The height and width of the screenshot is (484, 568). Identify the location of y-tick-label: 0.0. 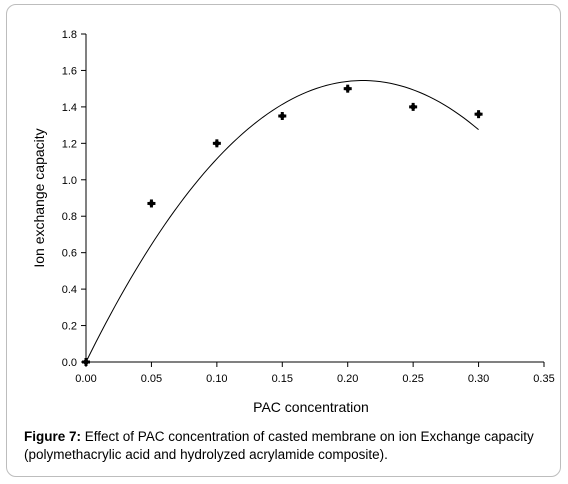
(69, 363).